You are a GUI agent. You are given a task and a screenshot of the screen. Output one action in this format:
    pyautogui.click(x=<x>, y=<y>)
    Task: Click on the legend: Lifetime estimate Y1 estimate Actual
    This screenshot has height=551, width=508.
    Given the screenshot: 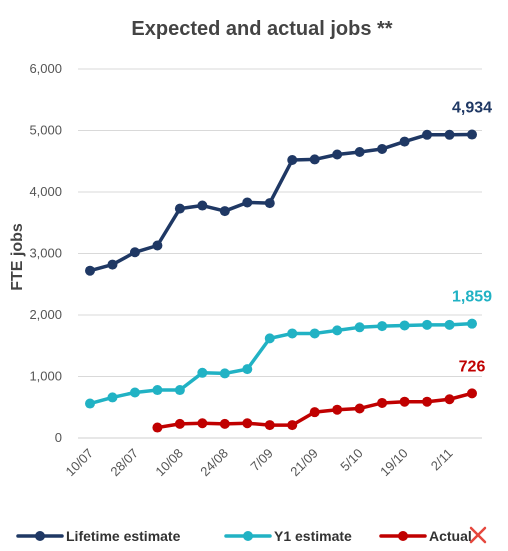 What is the action you would take?
    pyautogui.click(x=244, y=536)
    